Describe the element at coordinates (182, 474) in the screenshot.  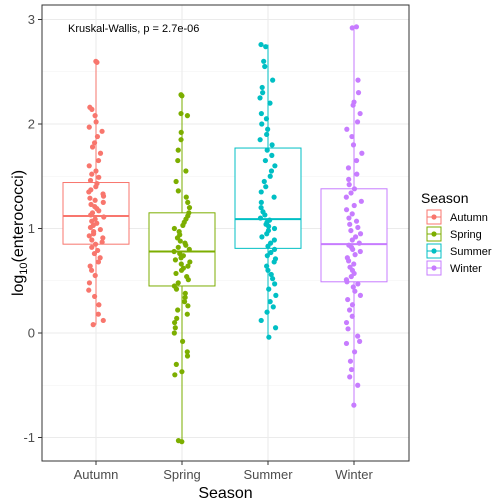
I see `x-tick-label-spring: Spring` at that location.